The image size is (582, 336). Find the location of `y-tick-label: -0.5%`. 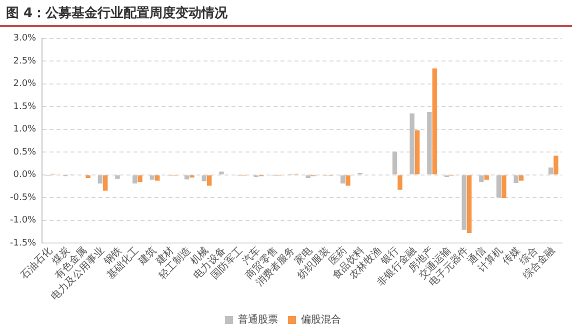

y-tick-label: -0.5% is located at coordinates (23, 197).